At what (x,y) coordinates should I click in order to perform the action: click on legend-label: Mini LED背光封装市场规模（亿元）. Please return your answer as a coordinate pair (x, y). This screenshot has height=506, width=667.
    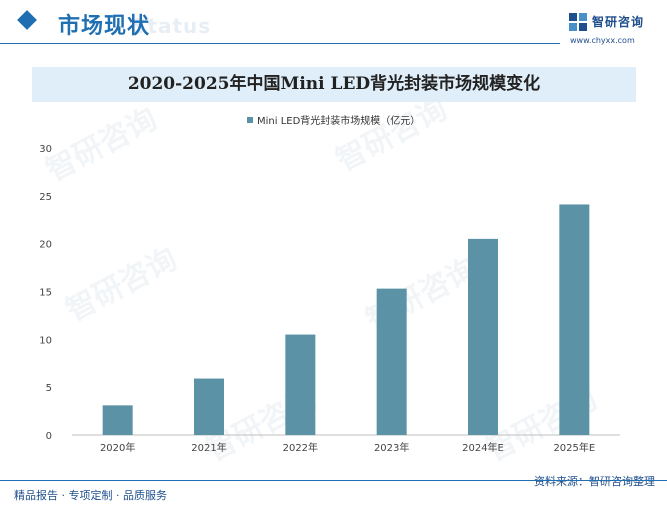
    Looking at the image, I should click on (338, 120).